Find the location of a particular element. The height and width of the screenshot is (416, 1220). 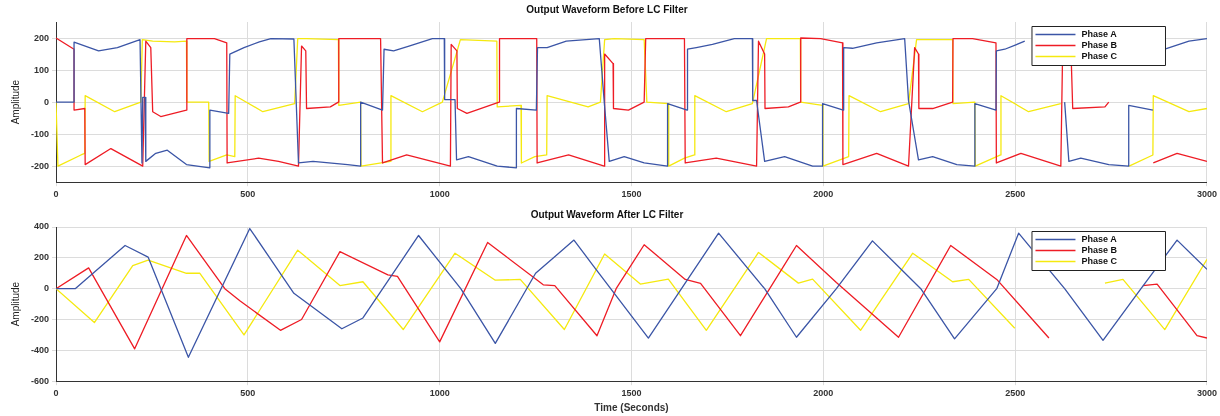

chart-title: Output Waveform After LC Filter is located at coordinates (607, 214).